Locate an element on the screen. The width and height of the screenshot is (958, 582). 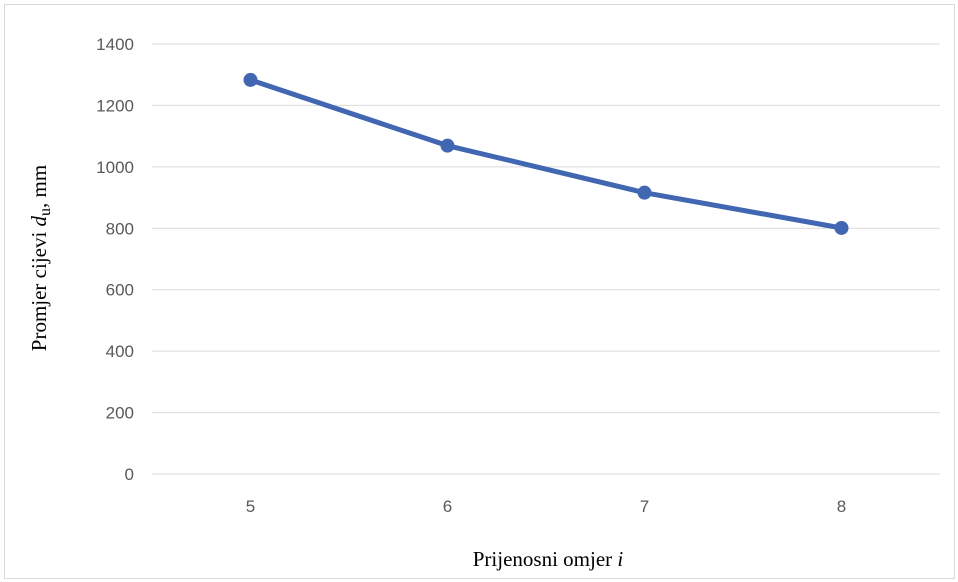
y-tick-label: 0 is located at coordinates (129, 474).